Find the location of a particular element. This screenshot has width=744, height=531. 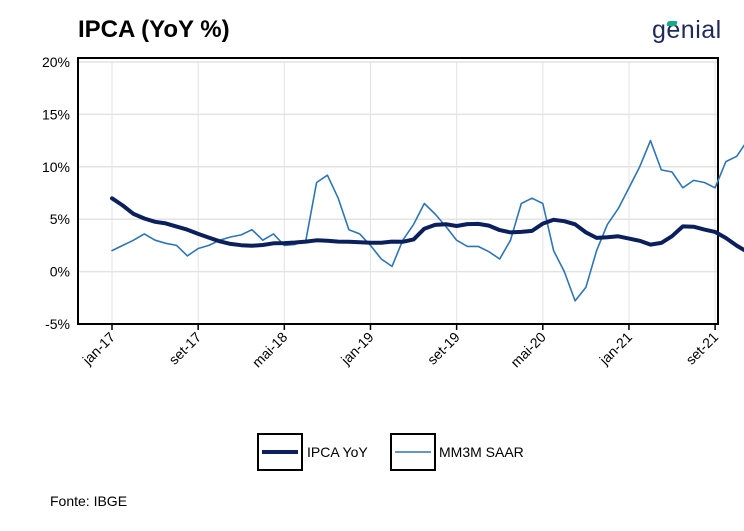

chart-title: IPCA (YoY %) is located at coordinates (154, 29).